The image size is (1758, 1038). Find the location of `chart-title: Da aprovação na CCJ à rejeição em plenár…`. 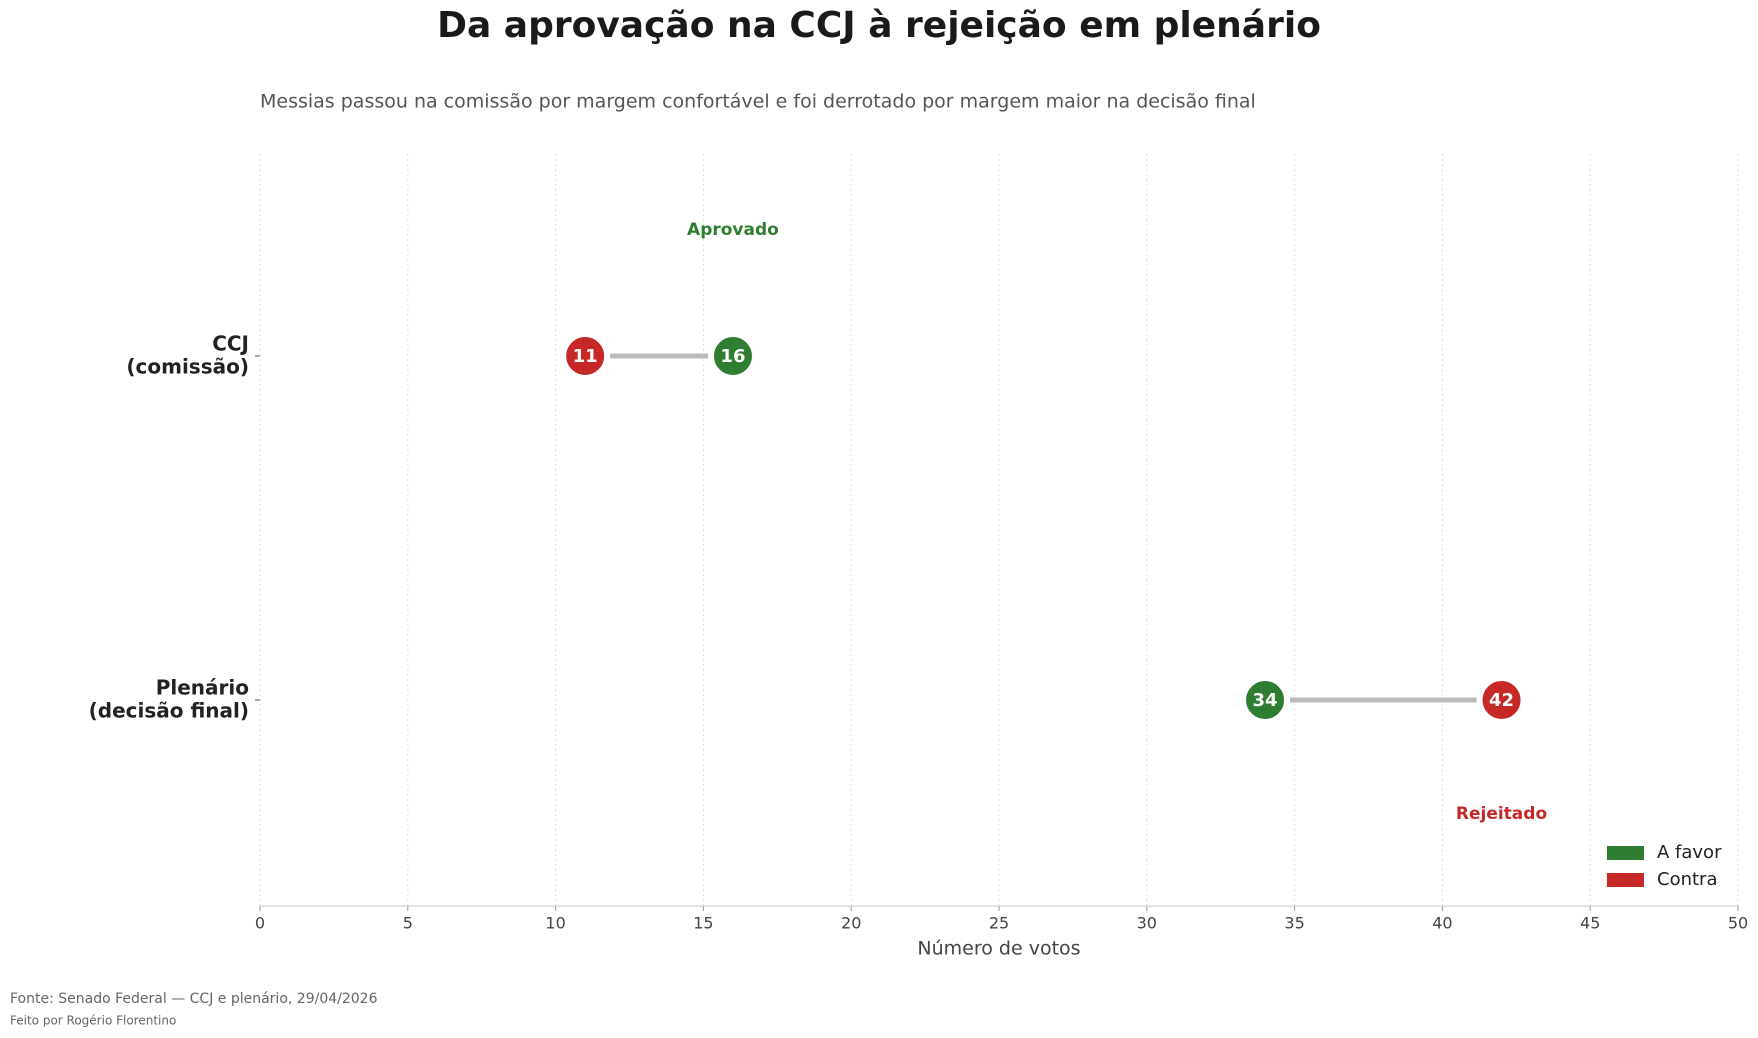

chart-title: Da aprovação na CCJ à rejeição em plenár… is located at coordinates (879, 25).